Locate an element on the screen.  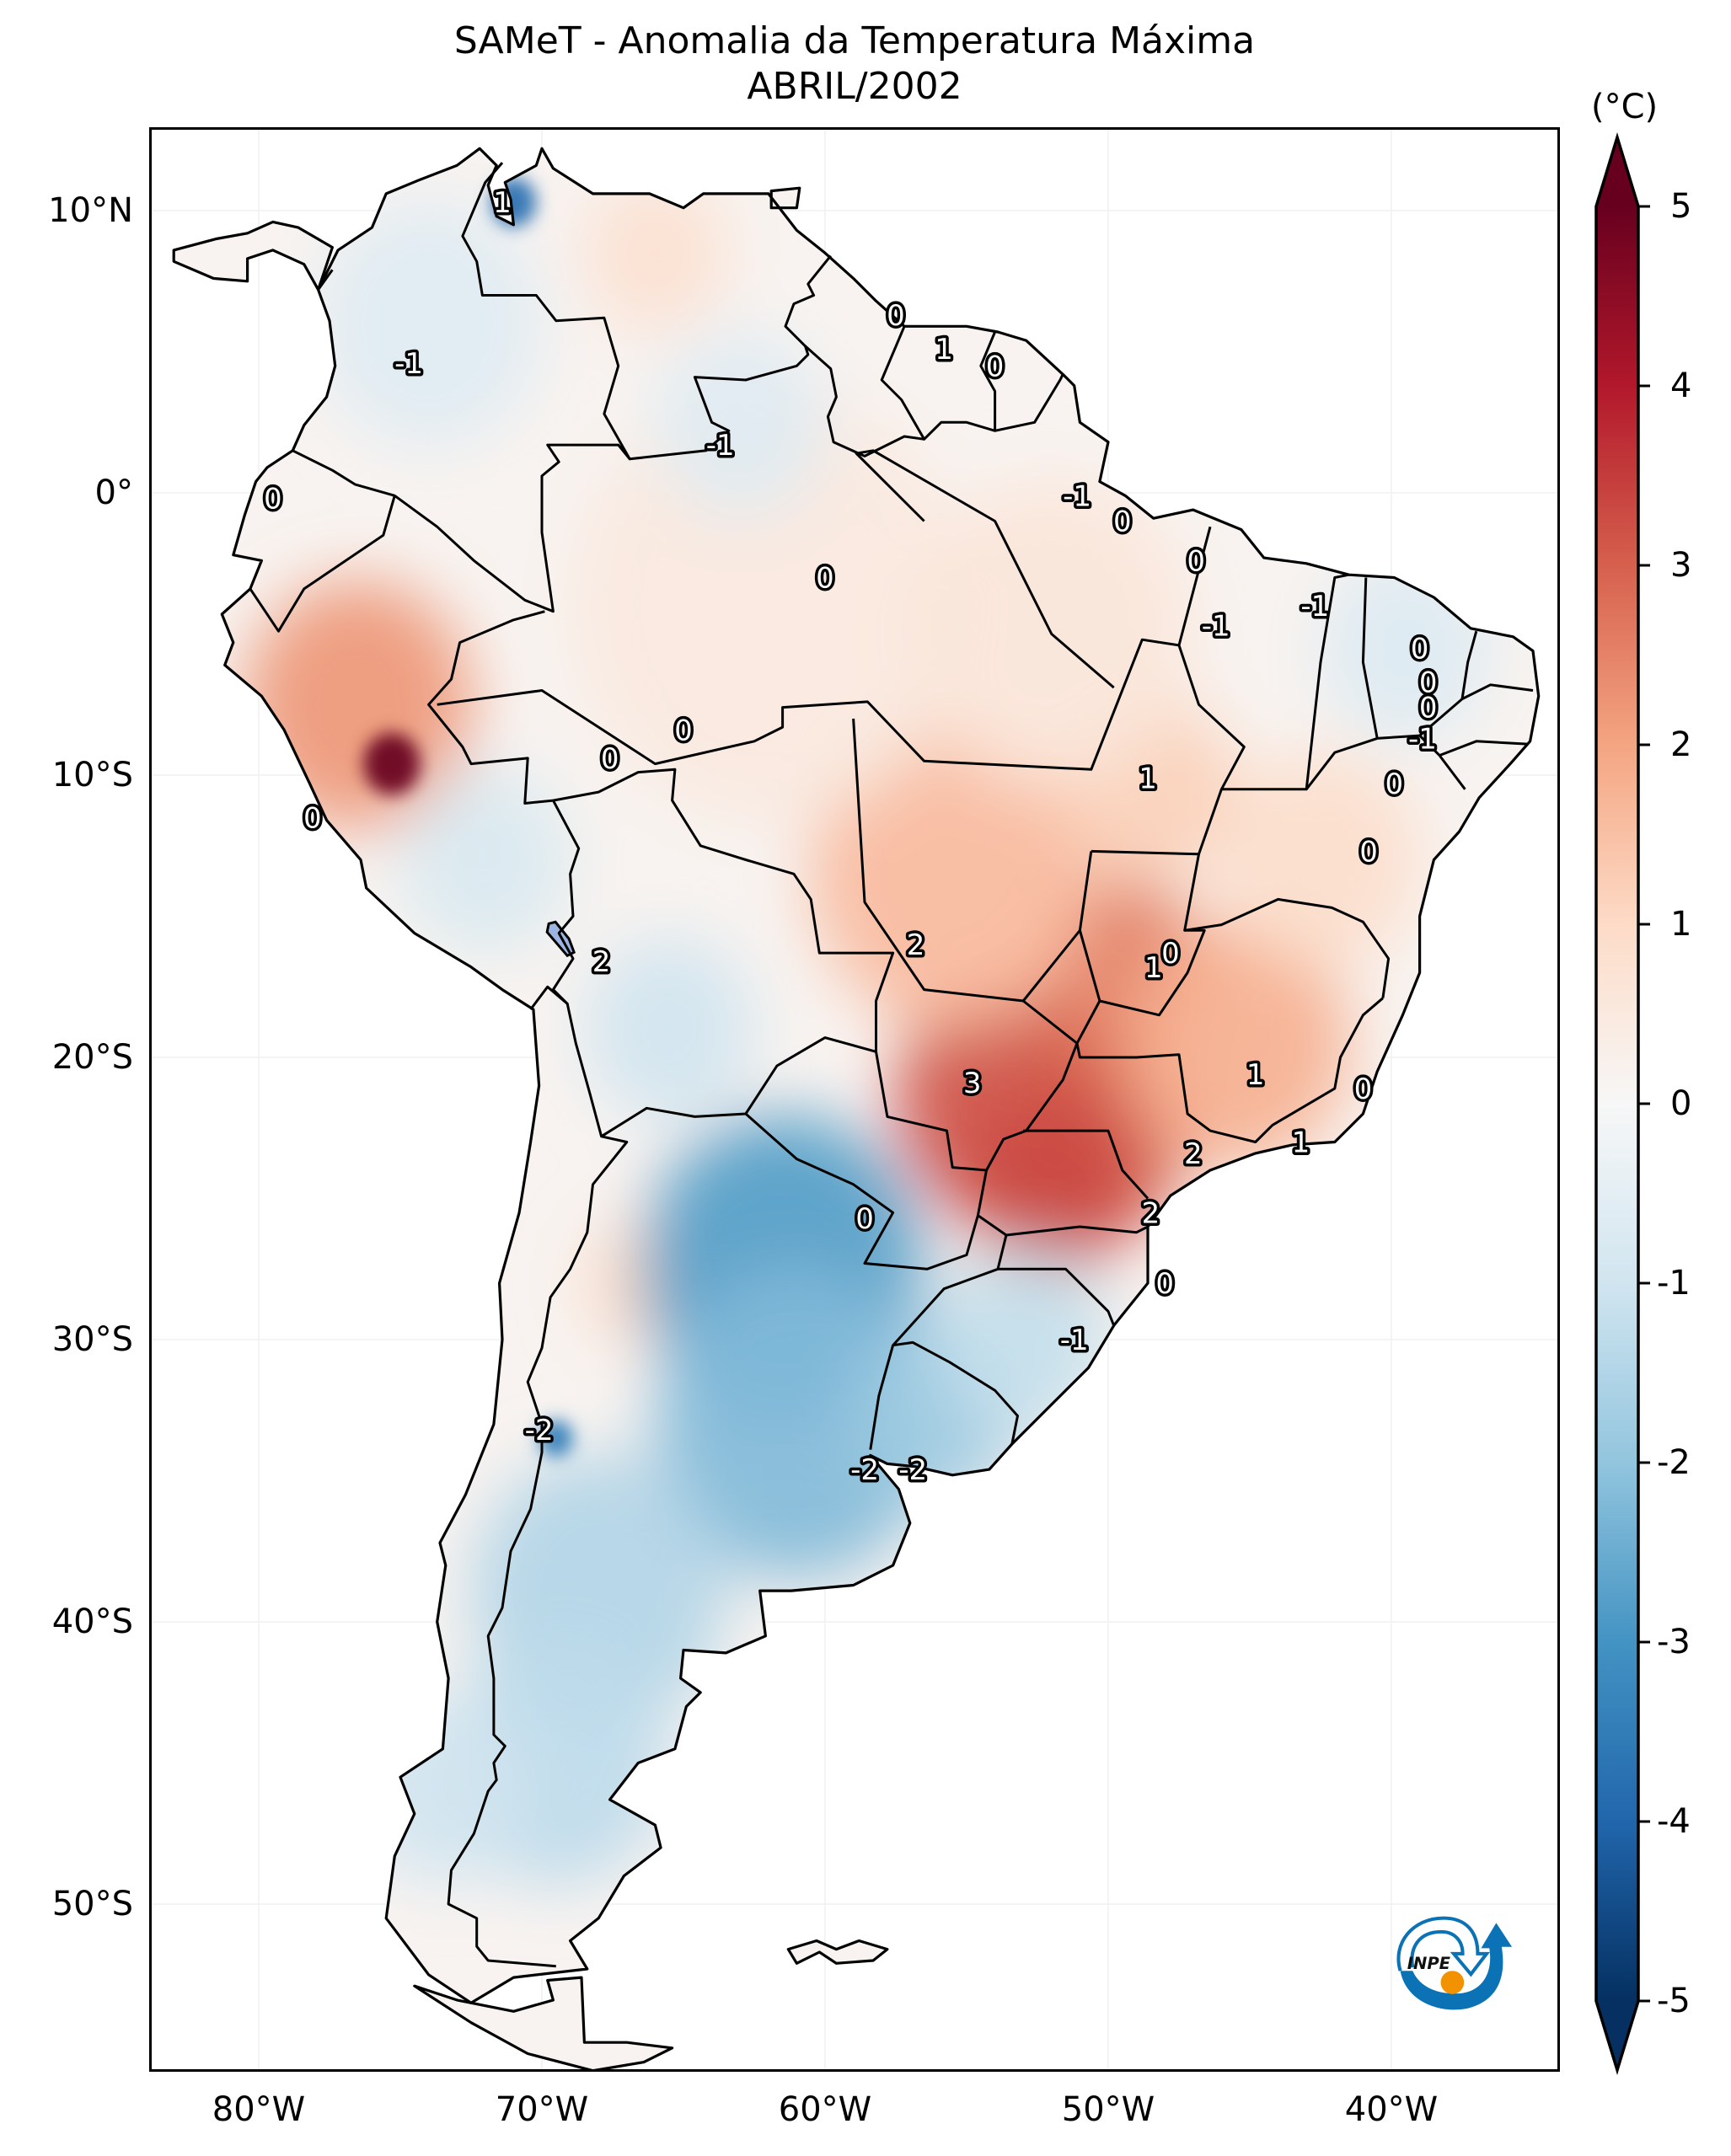
anomaly-guyana-cool is located at coordinates (740, 422).